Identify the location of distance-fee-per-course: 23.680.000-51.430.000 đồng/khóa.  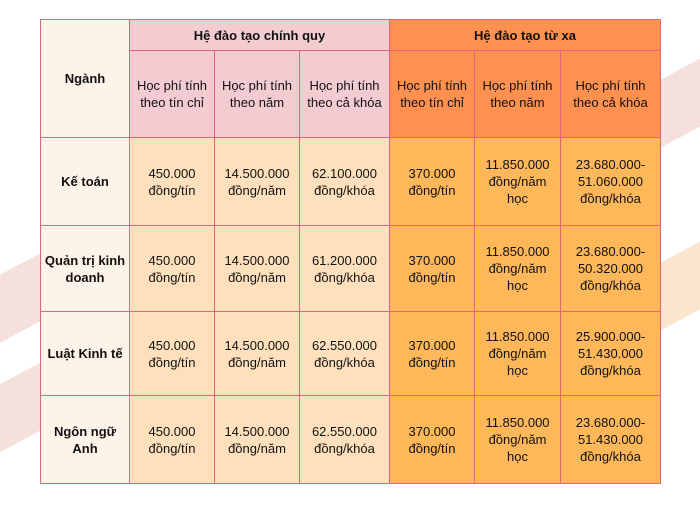
(610, 439).